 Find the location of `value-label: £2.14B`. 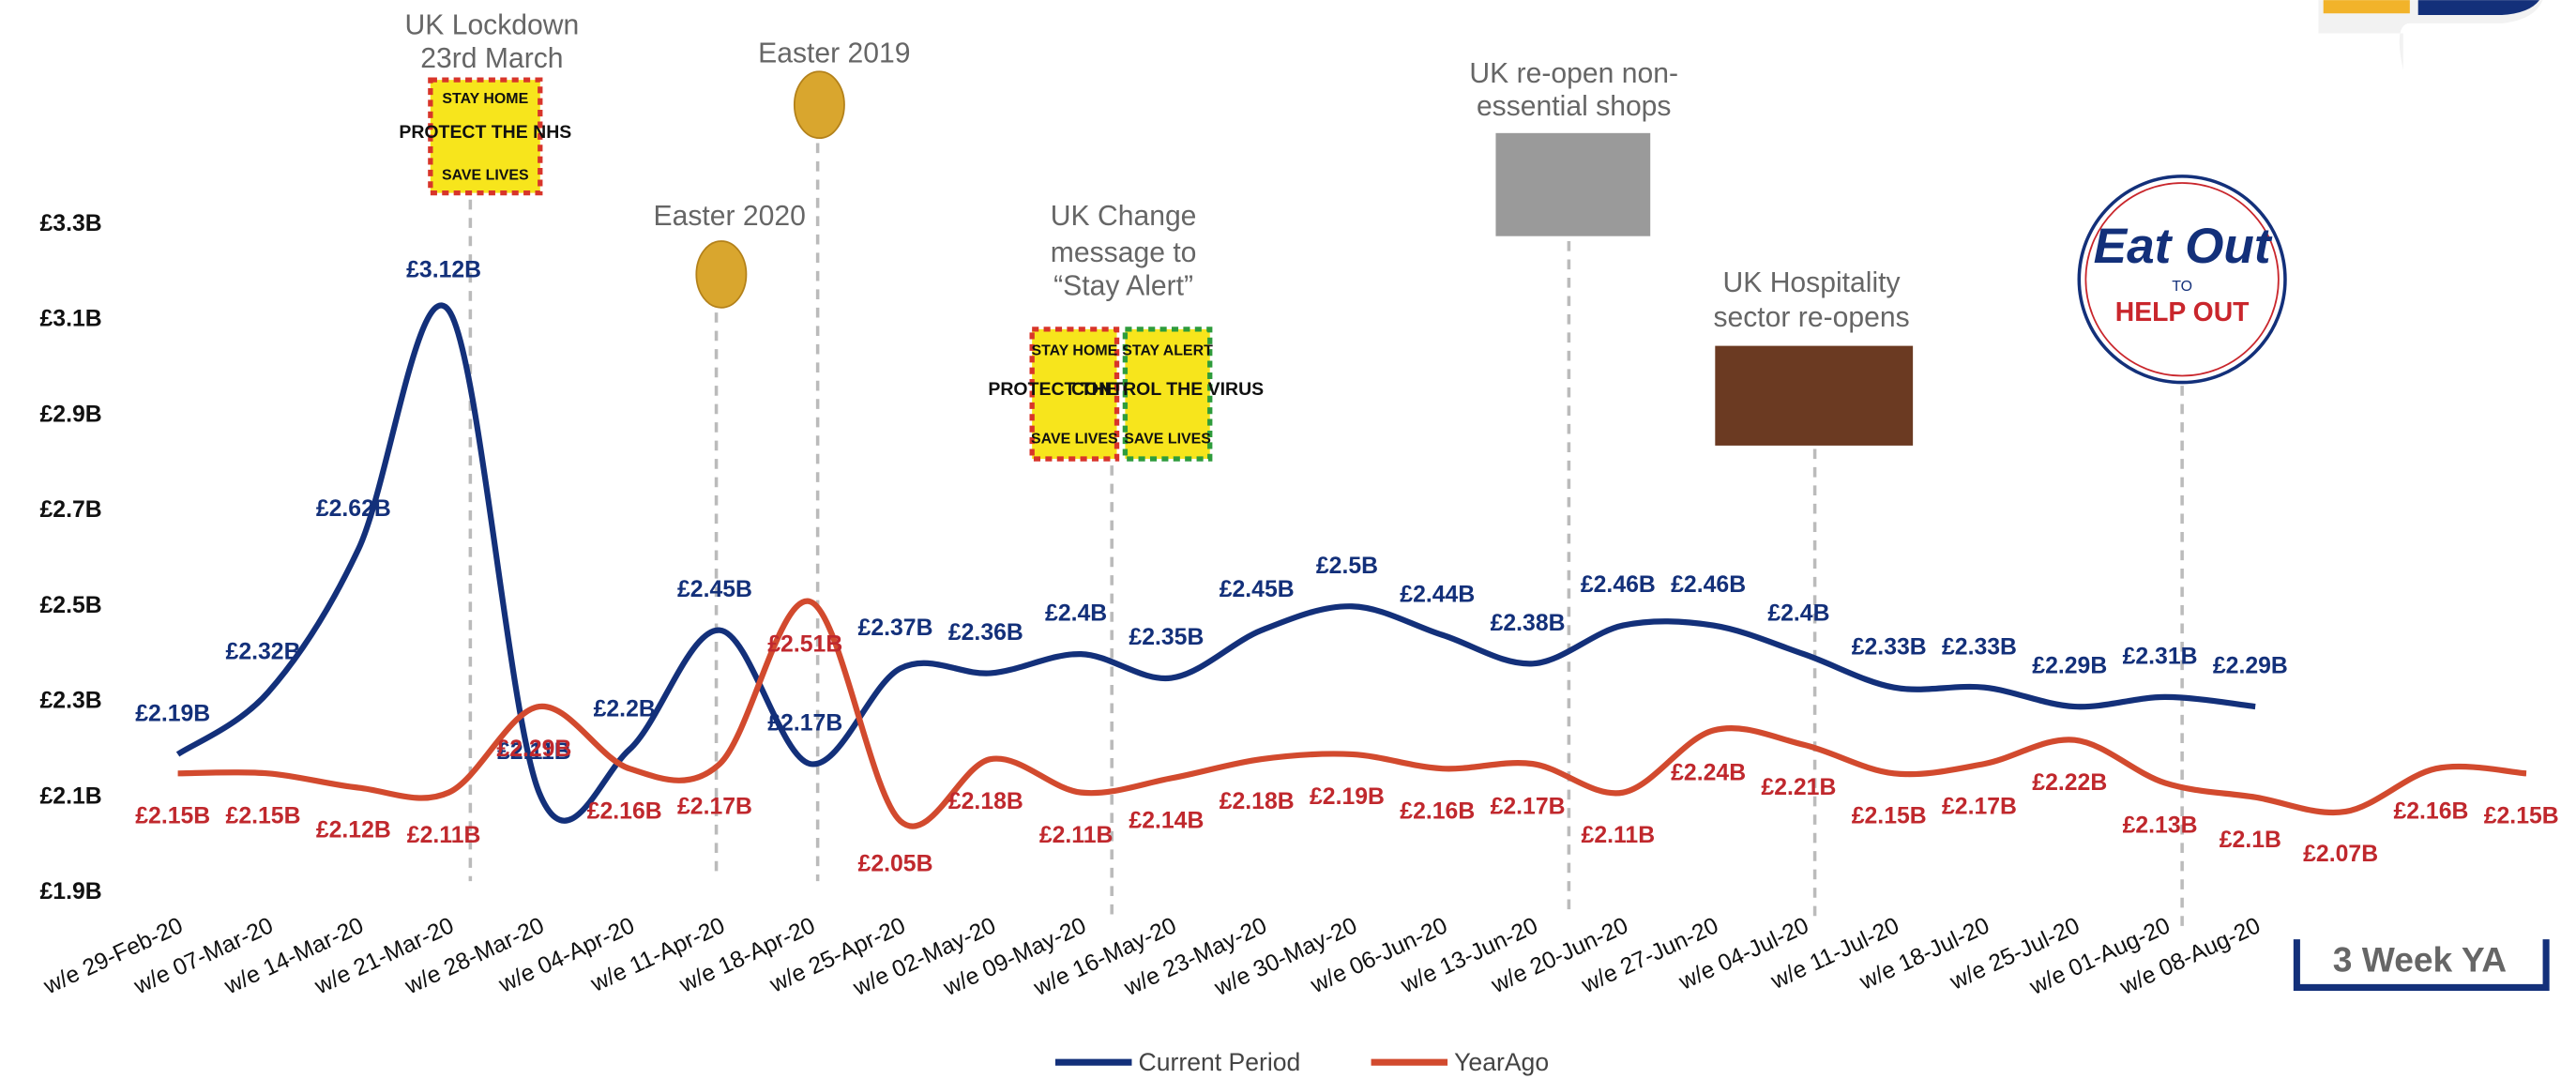

value-label: £2.14B is located at coordinates (1166, 821).